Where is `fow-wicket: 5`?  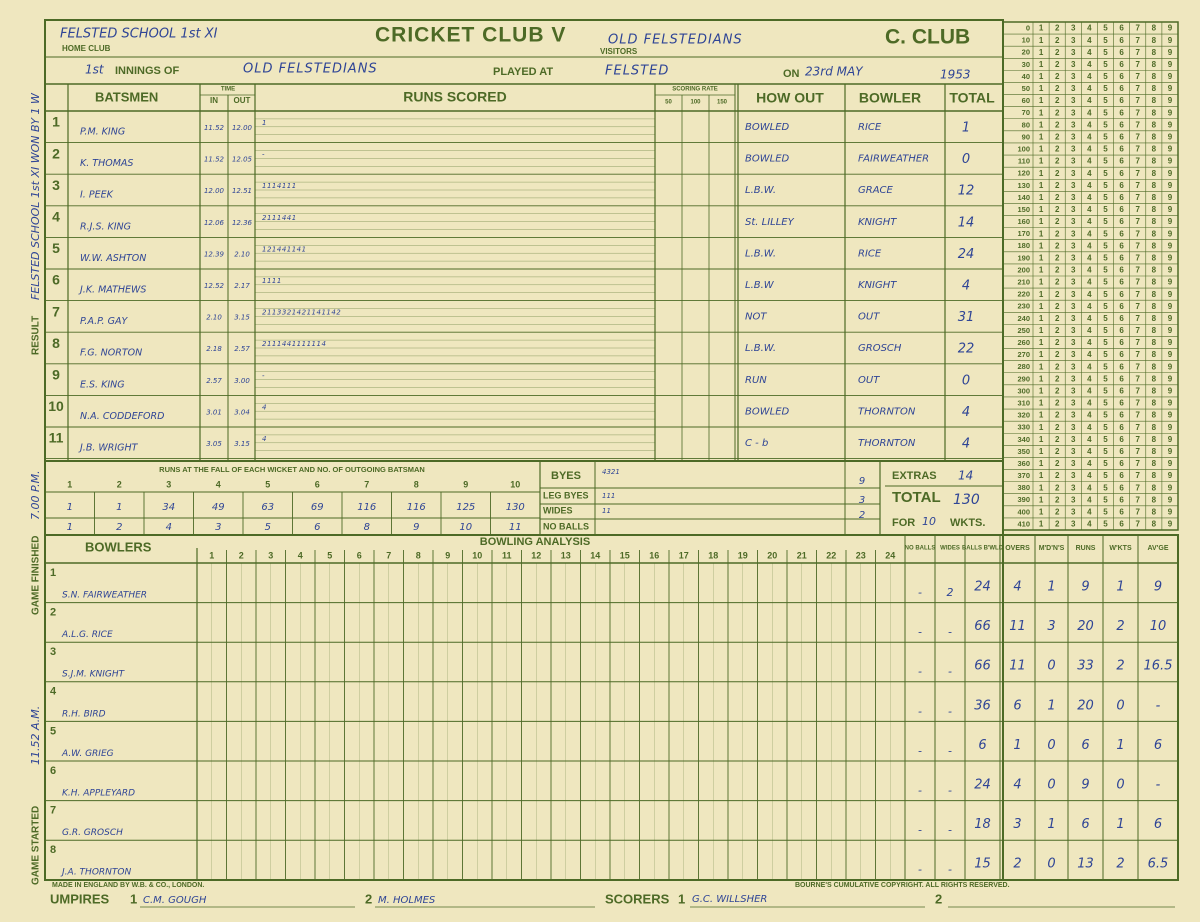
fow-wicket: 5 is located at coordinates (267, 484).